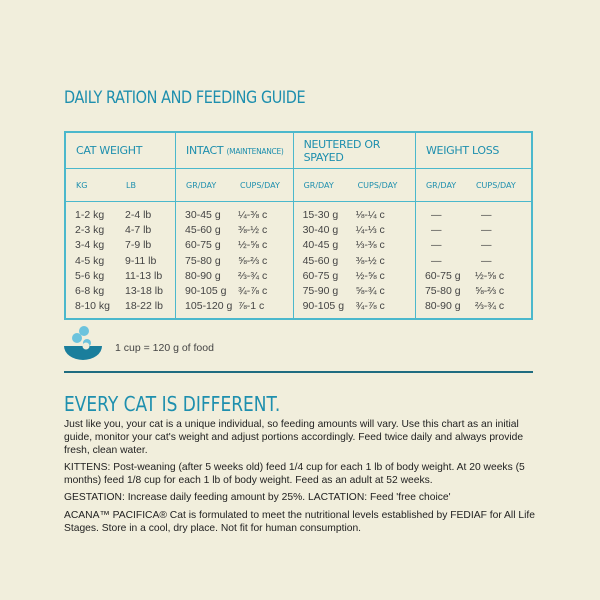 The image size is (600, 600). What do you see at coordinates (298, 372) in the screenshot?
I see `divider` at bounding box center [298, 372].